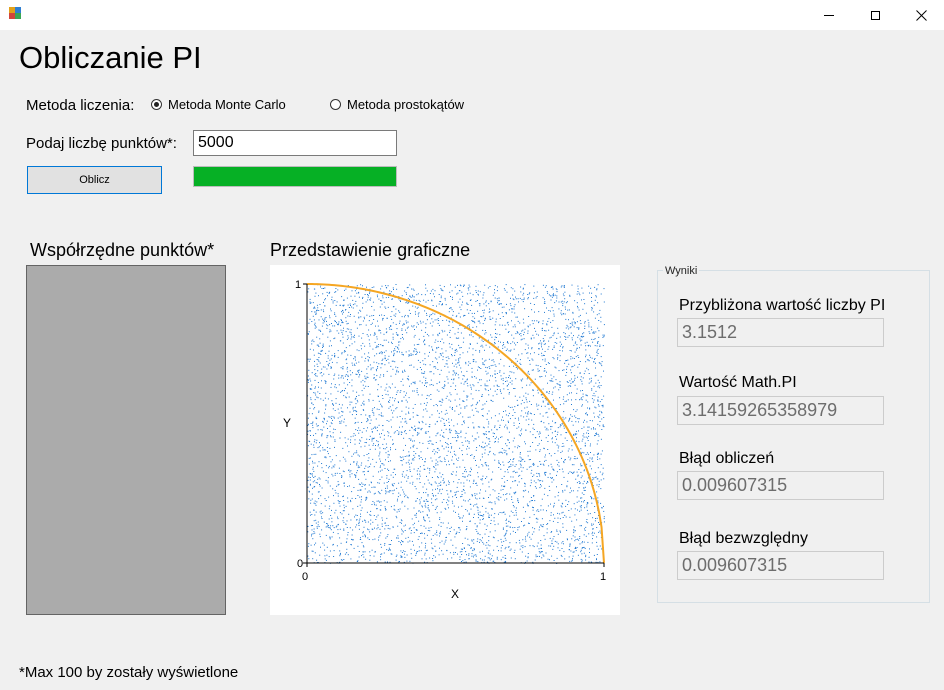  I want to click on radio-rectangles: Metoda prostokątów, so click(397, 104).